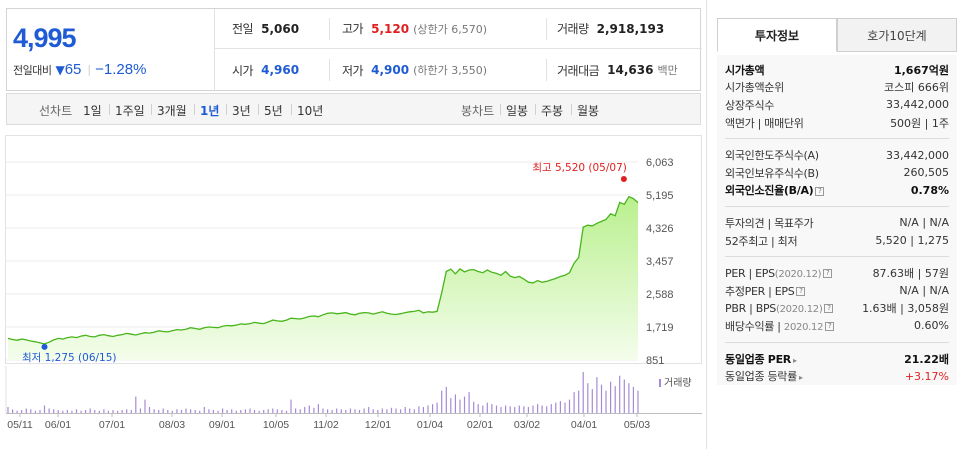 Image resolution: width=965 pixels, height=449 pixels. Describe the element at coordinates (241, 111) in the screenshot. I see `tab-period-4: 3년` at that location.